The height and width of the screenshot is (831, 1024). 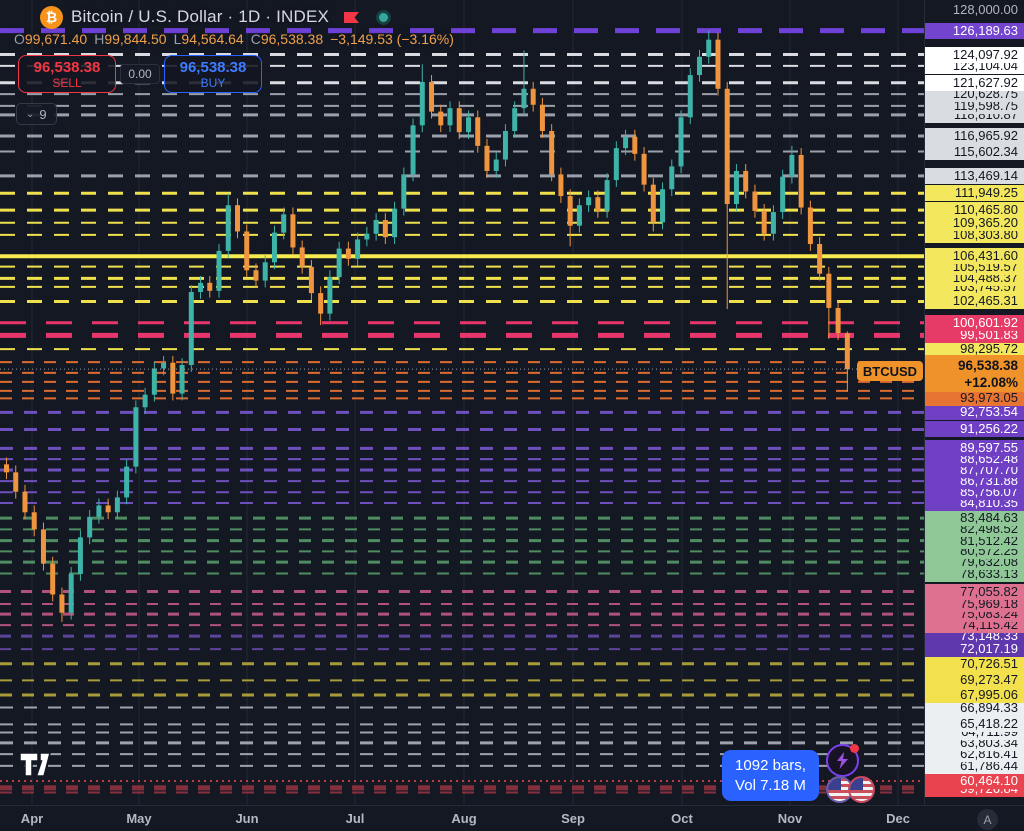 I want to click on axis-price-label: 116,965.92, so click(x=974, y=135).